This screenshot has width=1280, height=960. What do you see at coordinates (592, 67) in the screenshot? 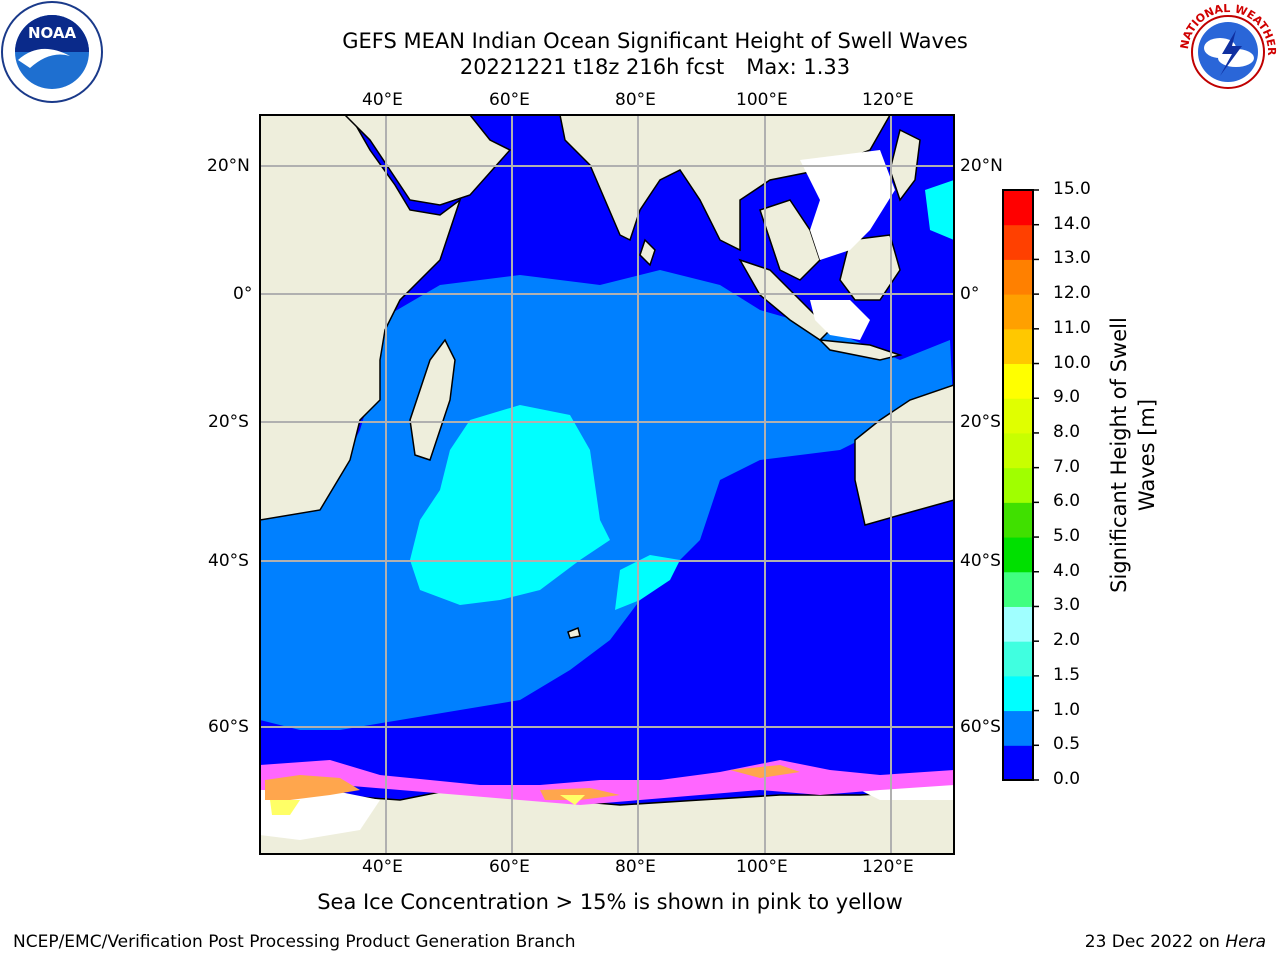
I see `forecast-run: 20221221 t18z 216h fcst` at bounding box center [592, 67].